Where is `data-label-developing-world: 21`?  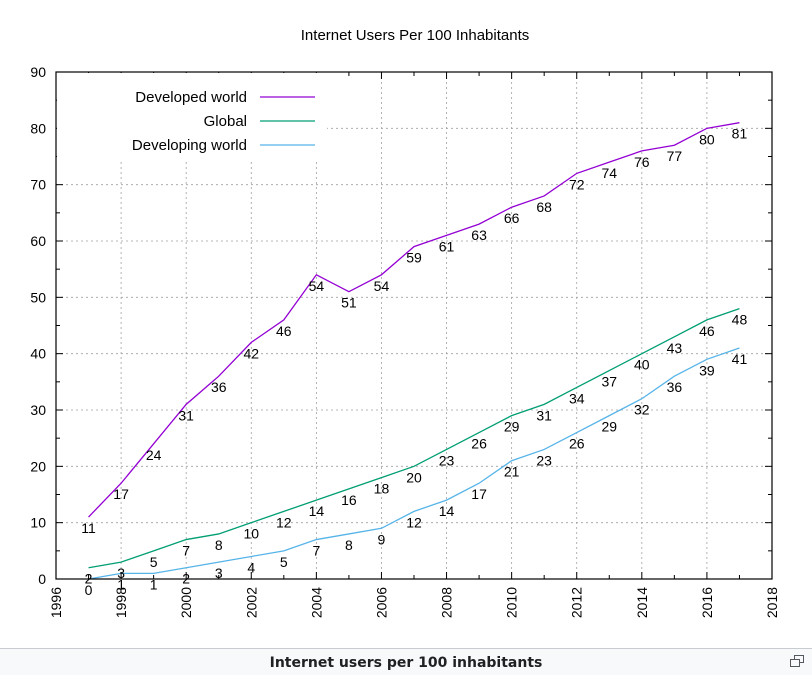 data-label-developing-world: 21 is located at coordinates (512, 472).